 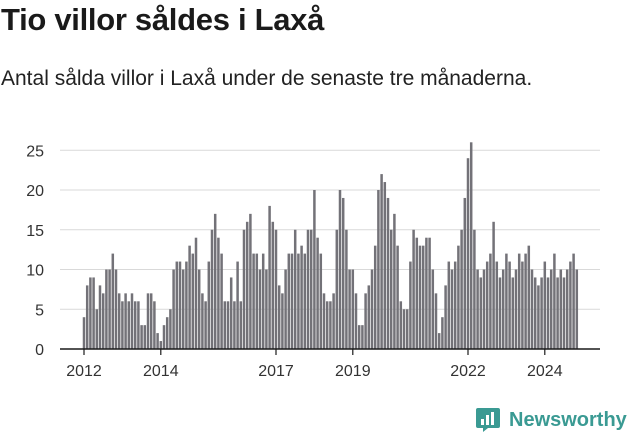 I want to click on y-tick-label: 5, so click(x=39, y=310).